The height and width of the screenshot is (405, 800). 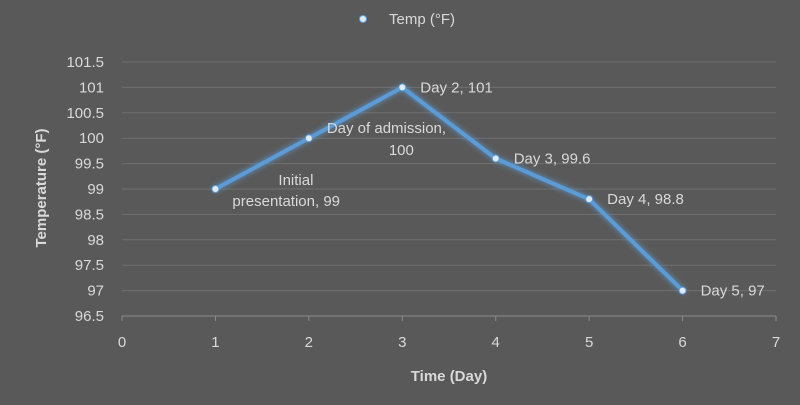 What do you see at coordinates (645, 199) in the screenshot?
I see `data-label: Day 4, 98.8` at bounding box center [645, 199].